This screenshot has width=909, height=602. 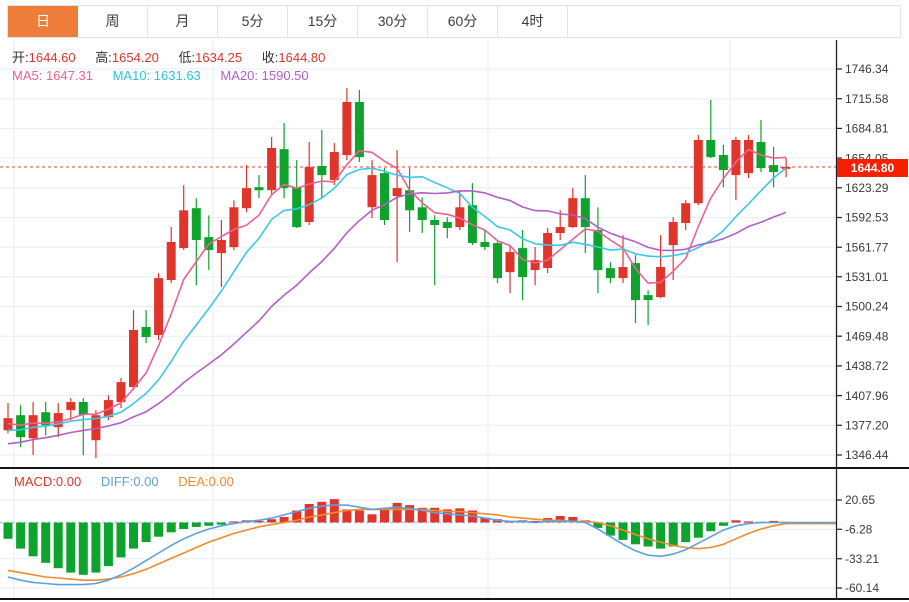 I want to click on svg-text: 1407.96, so click(x=867, y=396).